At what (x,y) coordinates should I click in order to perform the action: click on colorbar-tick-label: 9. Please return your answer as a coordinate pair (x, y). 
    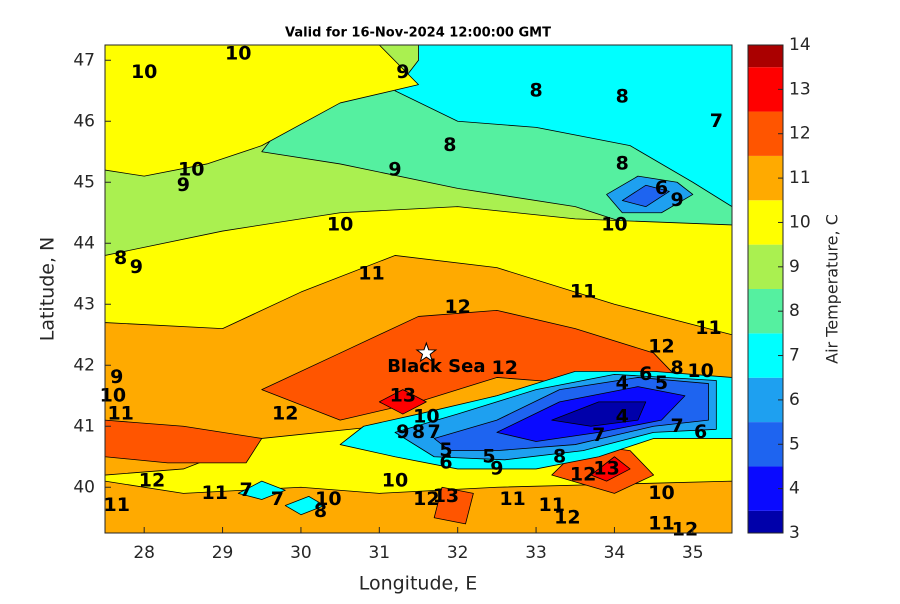
    Looking at the image, I should click on (794, 267).